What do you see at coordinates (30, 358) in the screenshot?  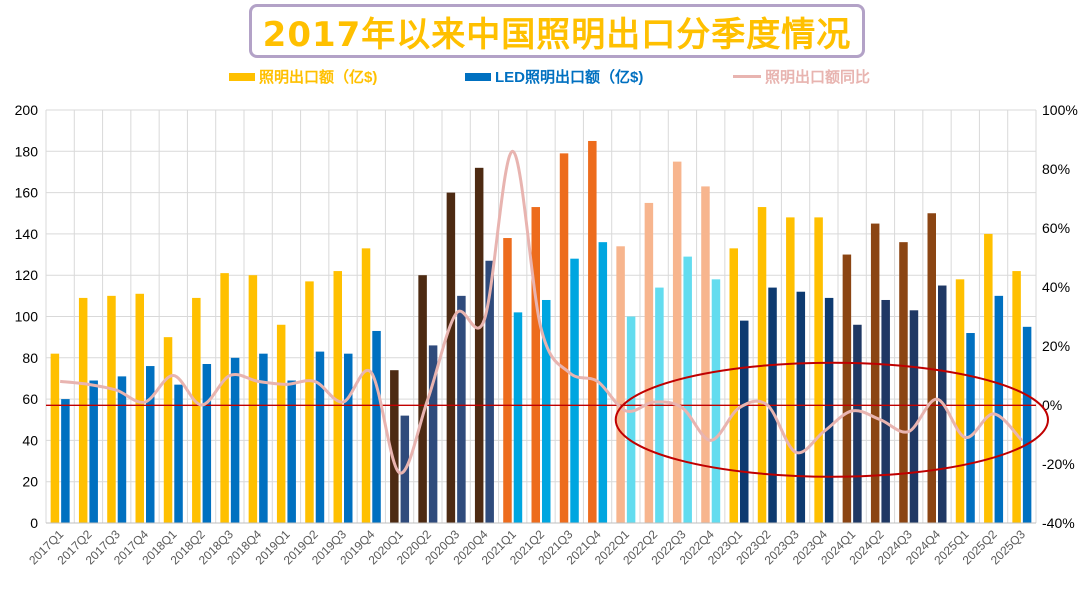 I see `y-left-tick-label: 80` at bounding box center [30, 358].